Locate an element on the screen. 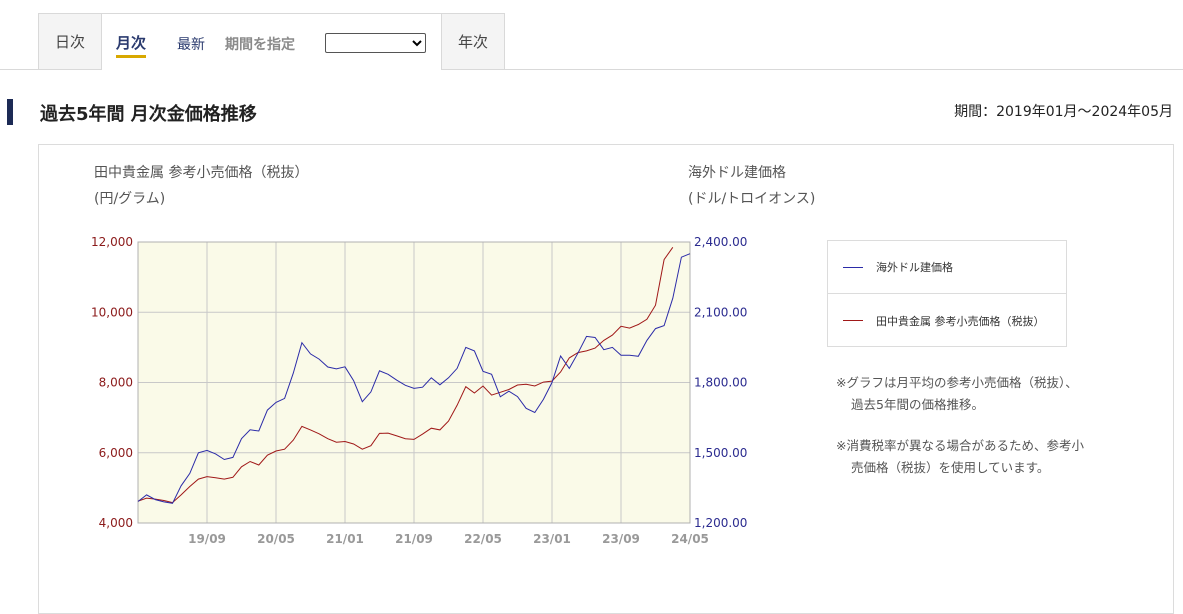  right-axis-tick-label: 2,100.00 is located at coordinates (720, 312).